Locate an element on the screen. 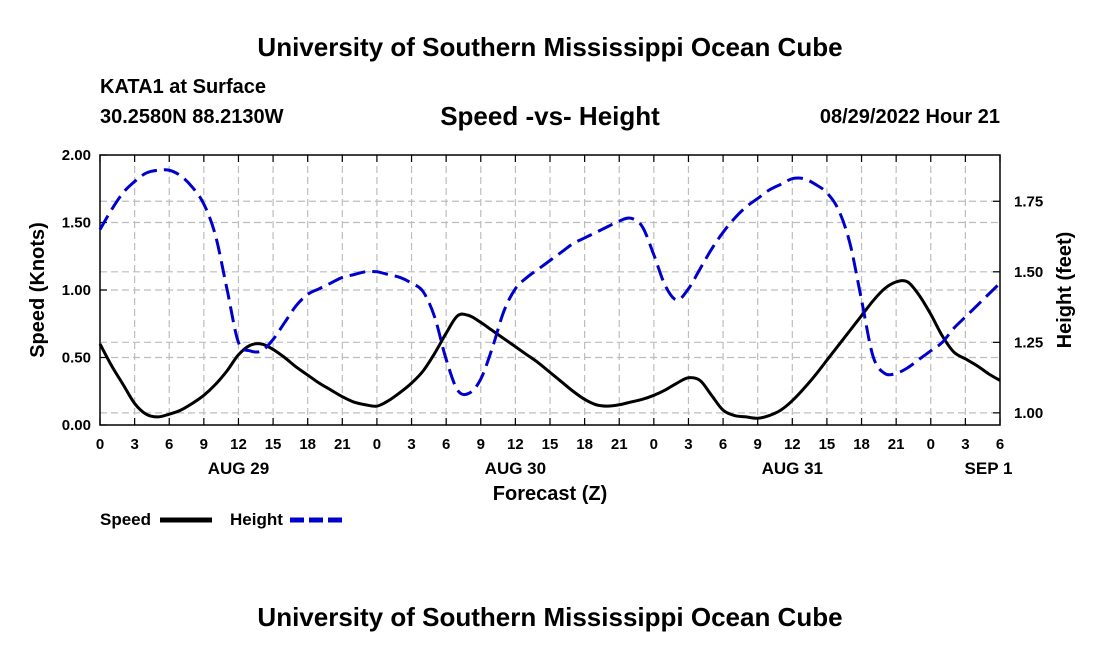 The width and height of the screenshot is (1100, 650). legend: Speed Height is located at coordinates (221, 519).